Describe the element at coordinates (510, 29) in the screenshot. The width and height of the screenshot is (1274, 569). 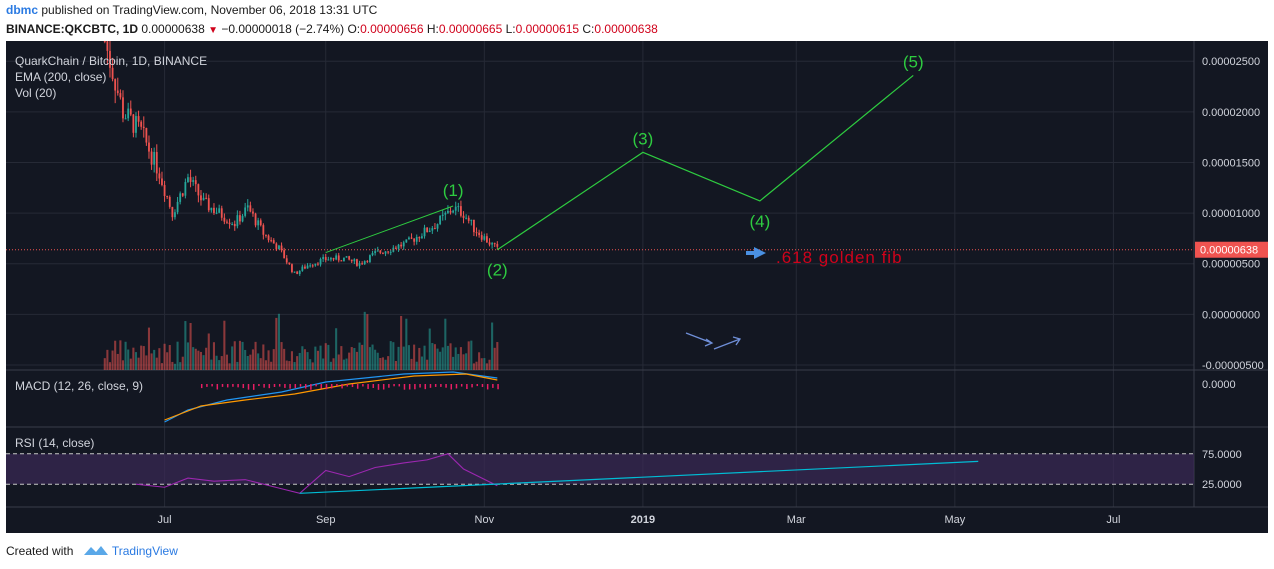
I see `low-label: L:` at that location.